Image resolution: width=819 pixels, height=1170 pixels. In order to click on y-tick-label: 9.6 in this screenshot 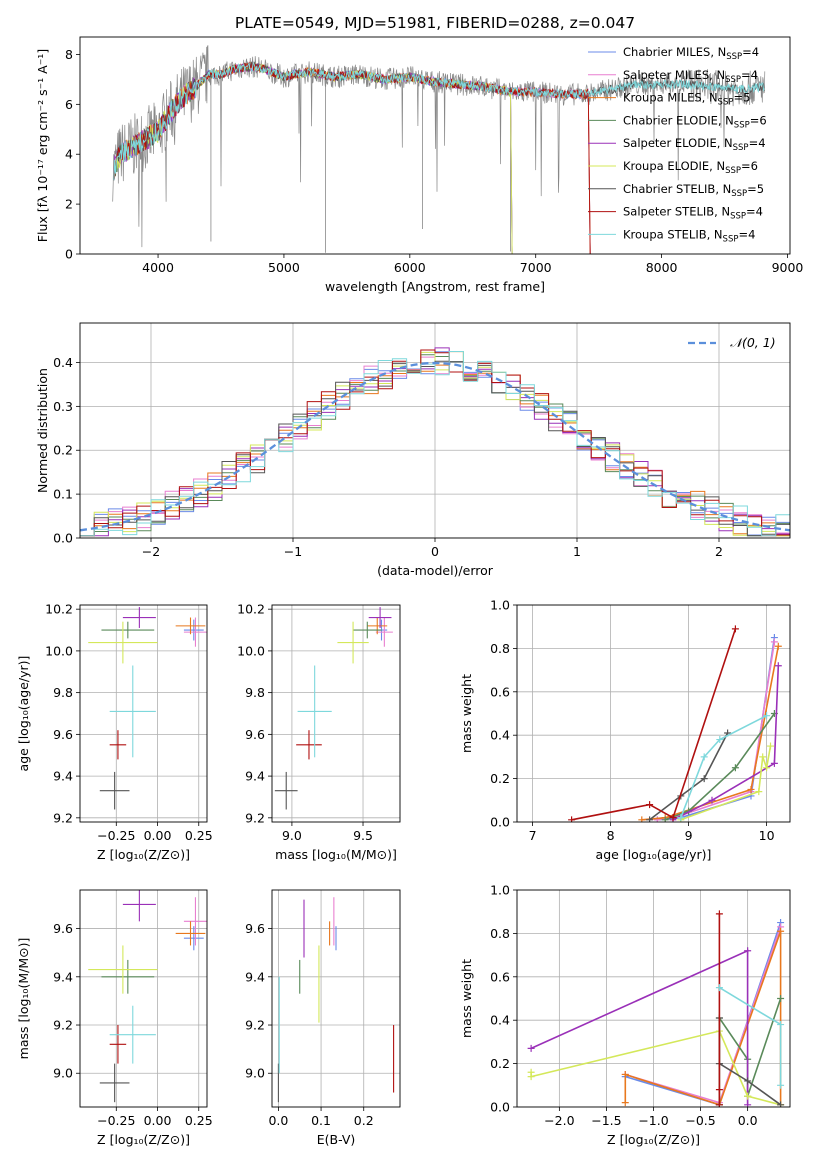, I will do `click(255, 734)`.